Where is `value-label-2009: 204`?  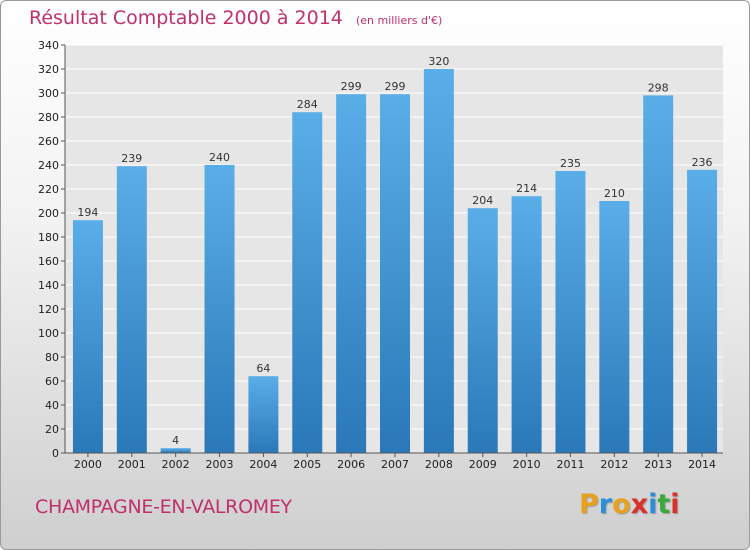
value-label-2009: 204 is located at coordinates (482, 200).